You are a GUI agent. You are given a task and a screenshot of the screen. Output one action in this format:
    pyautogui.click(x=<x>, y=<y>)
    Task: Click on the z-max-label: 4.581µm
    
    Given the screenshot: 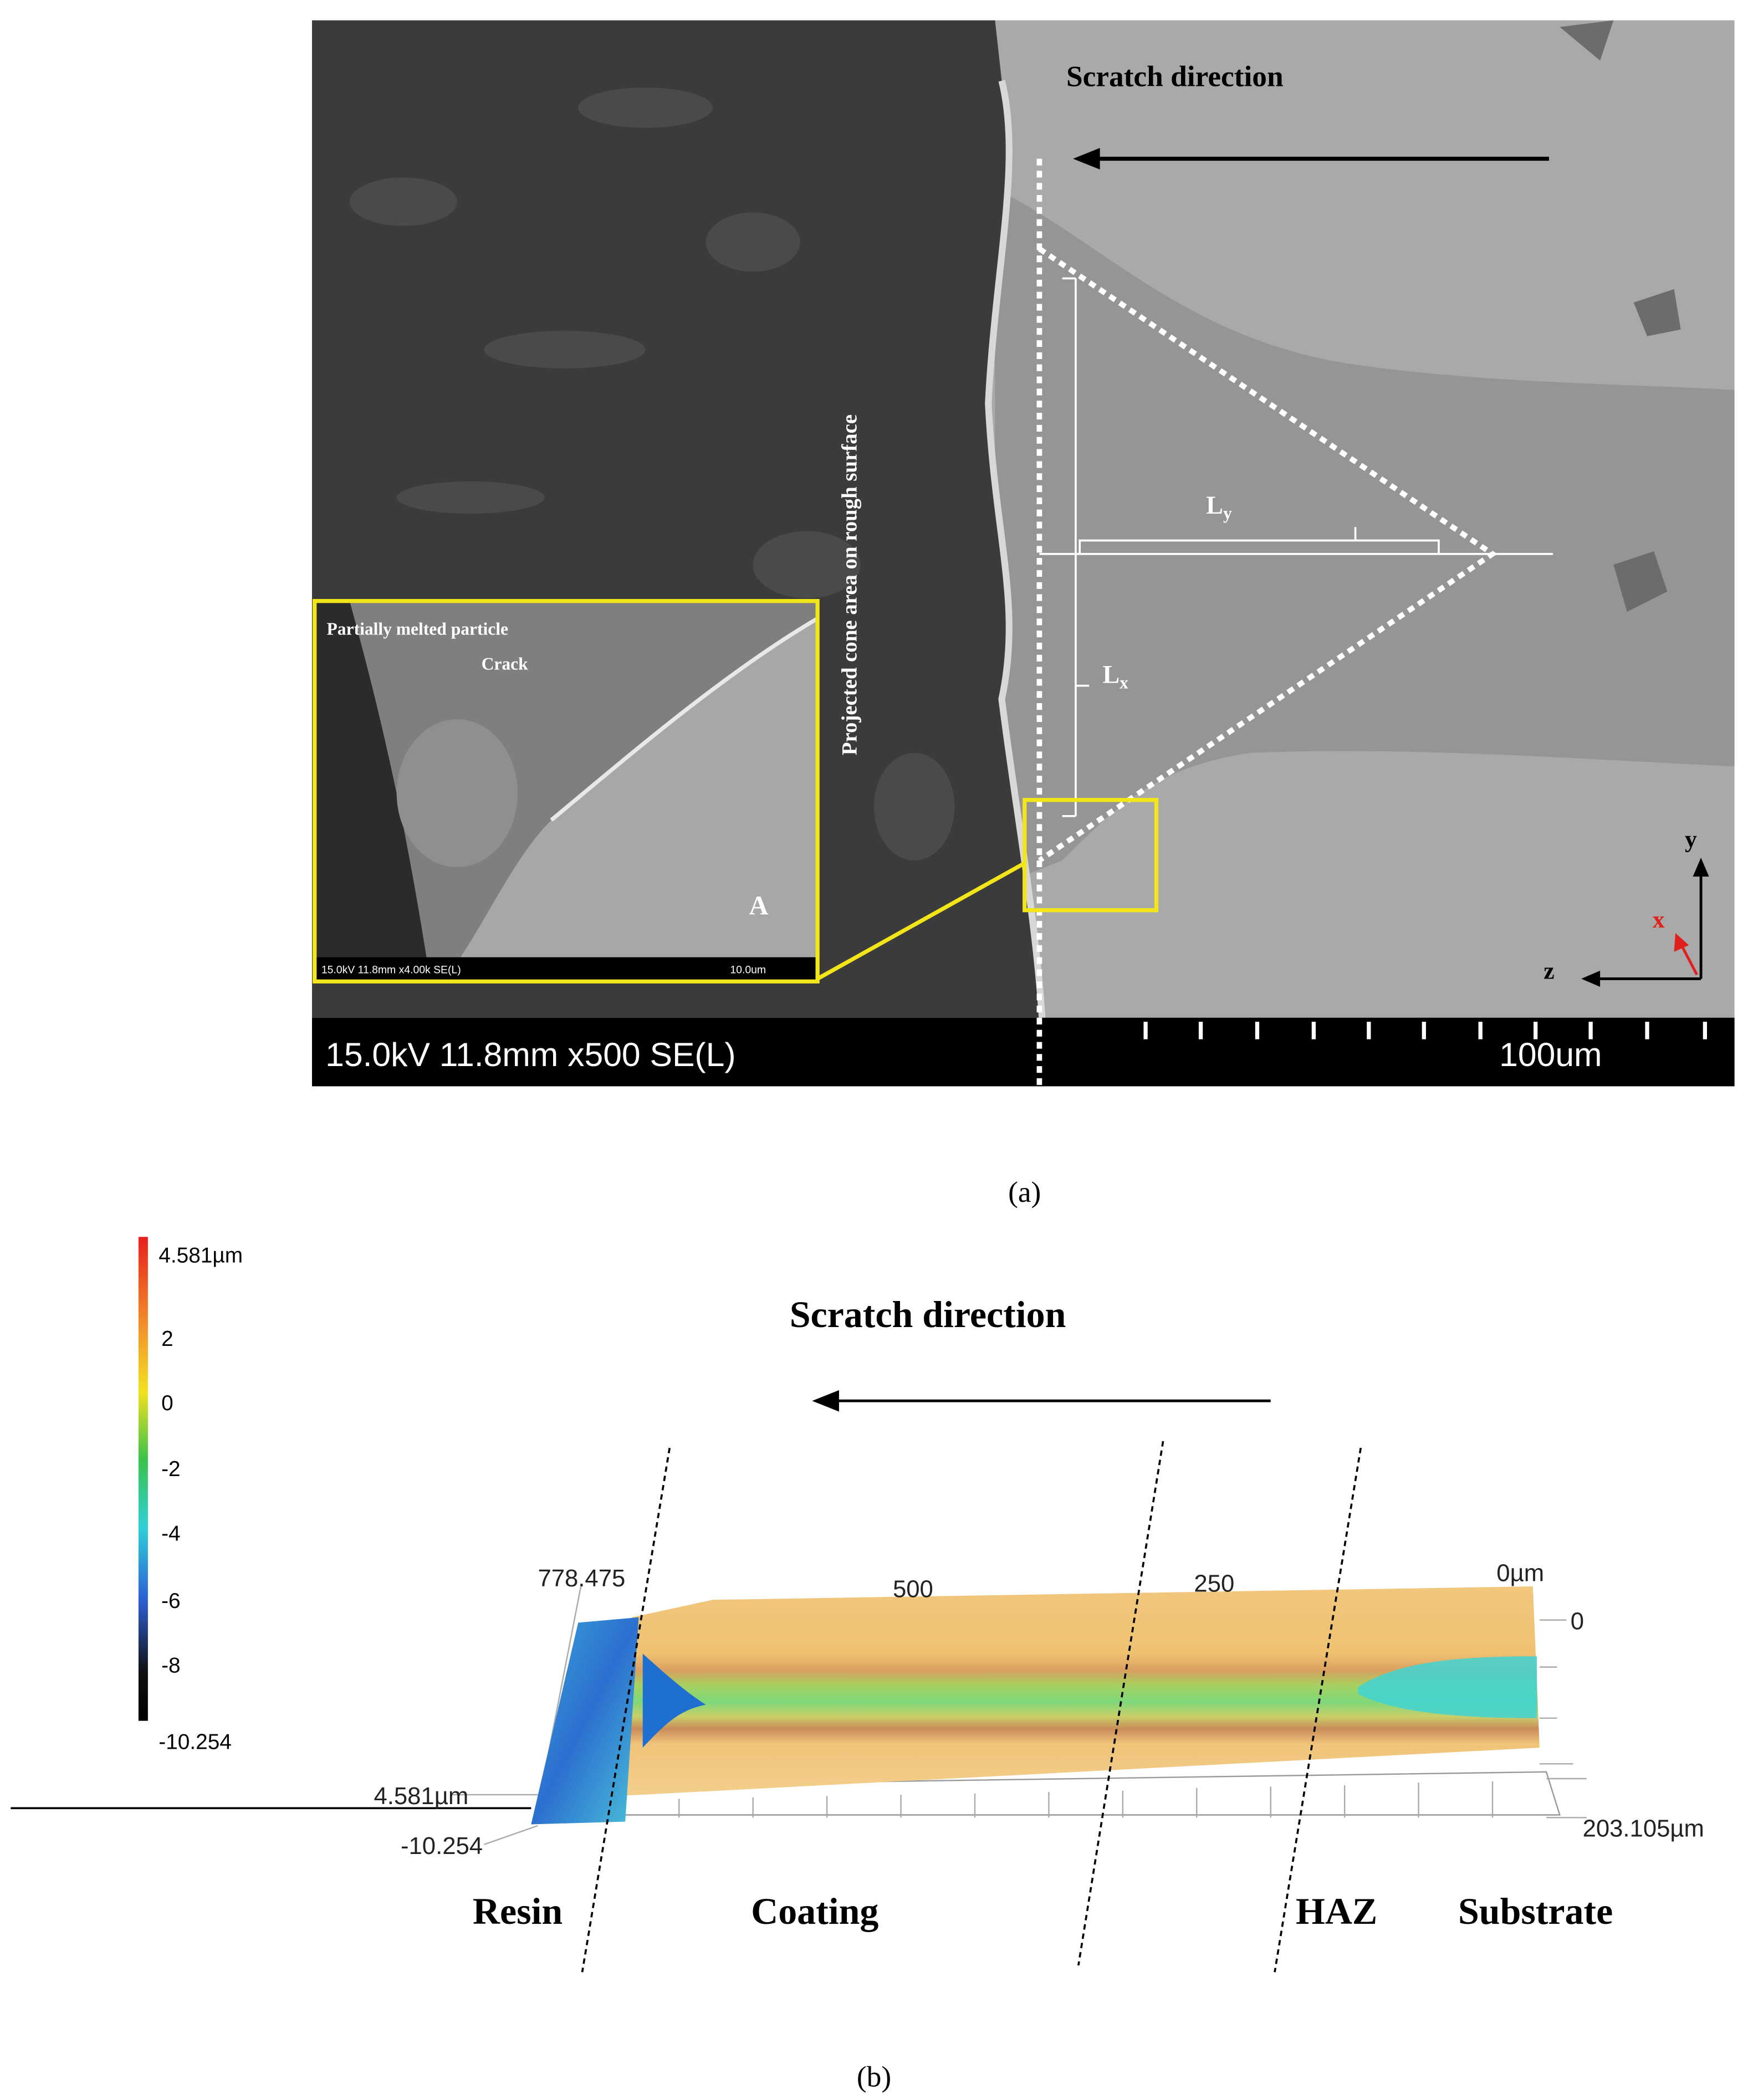 What is the action you would take?
    pyautogui.click(x=421, y=1796)
    